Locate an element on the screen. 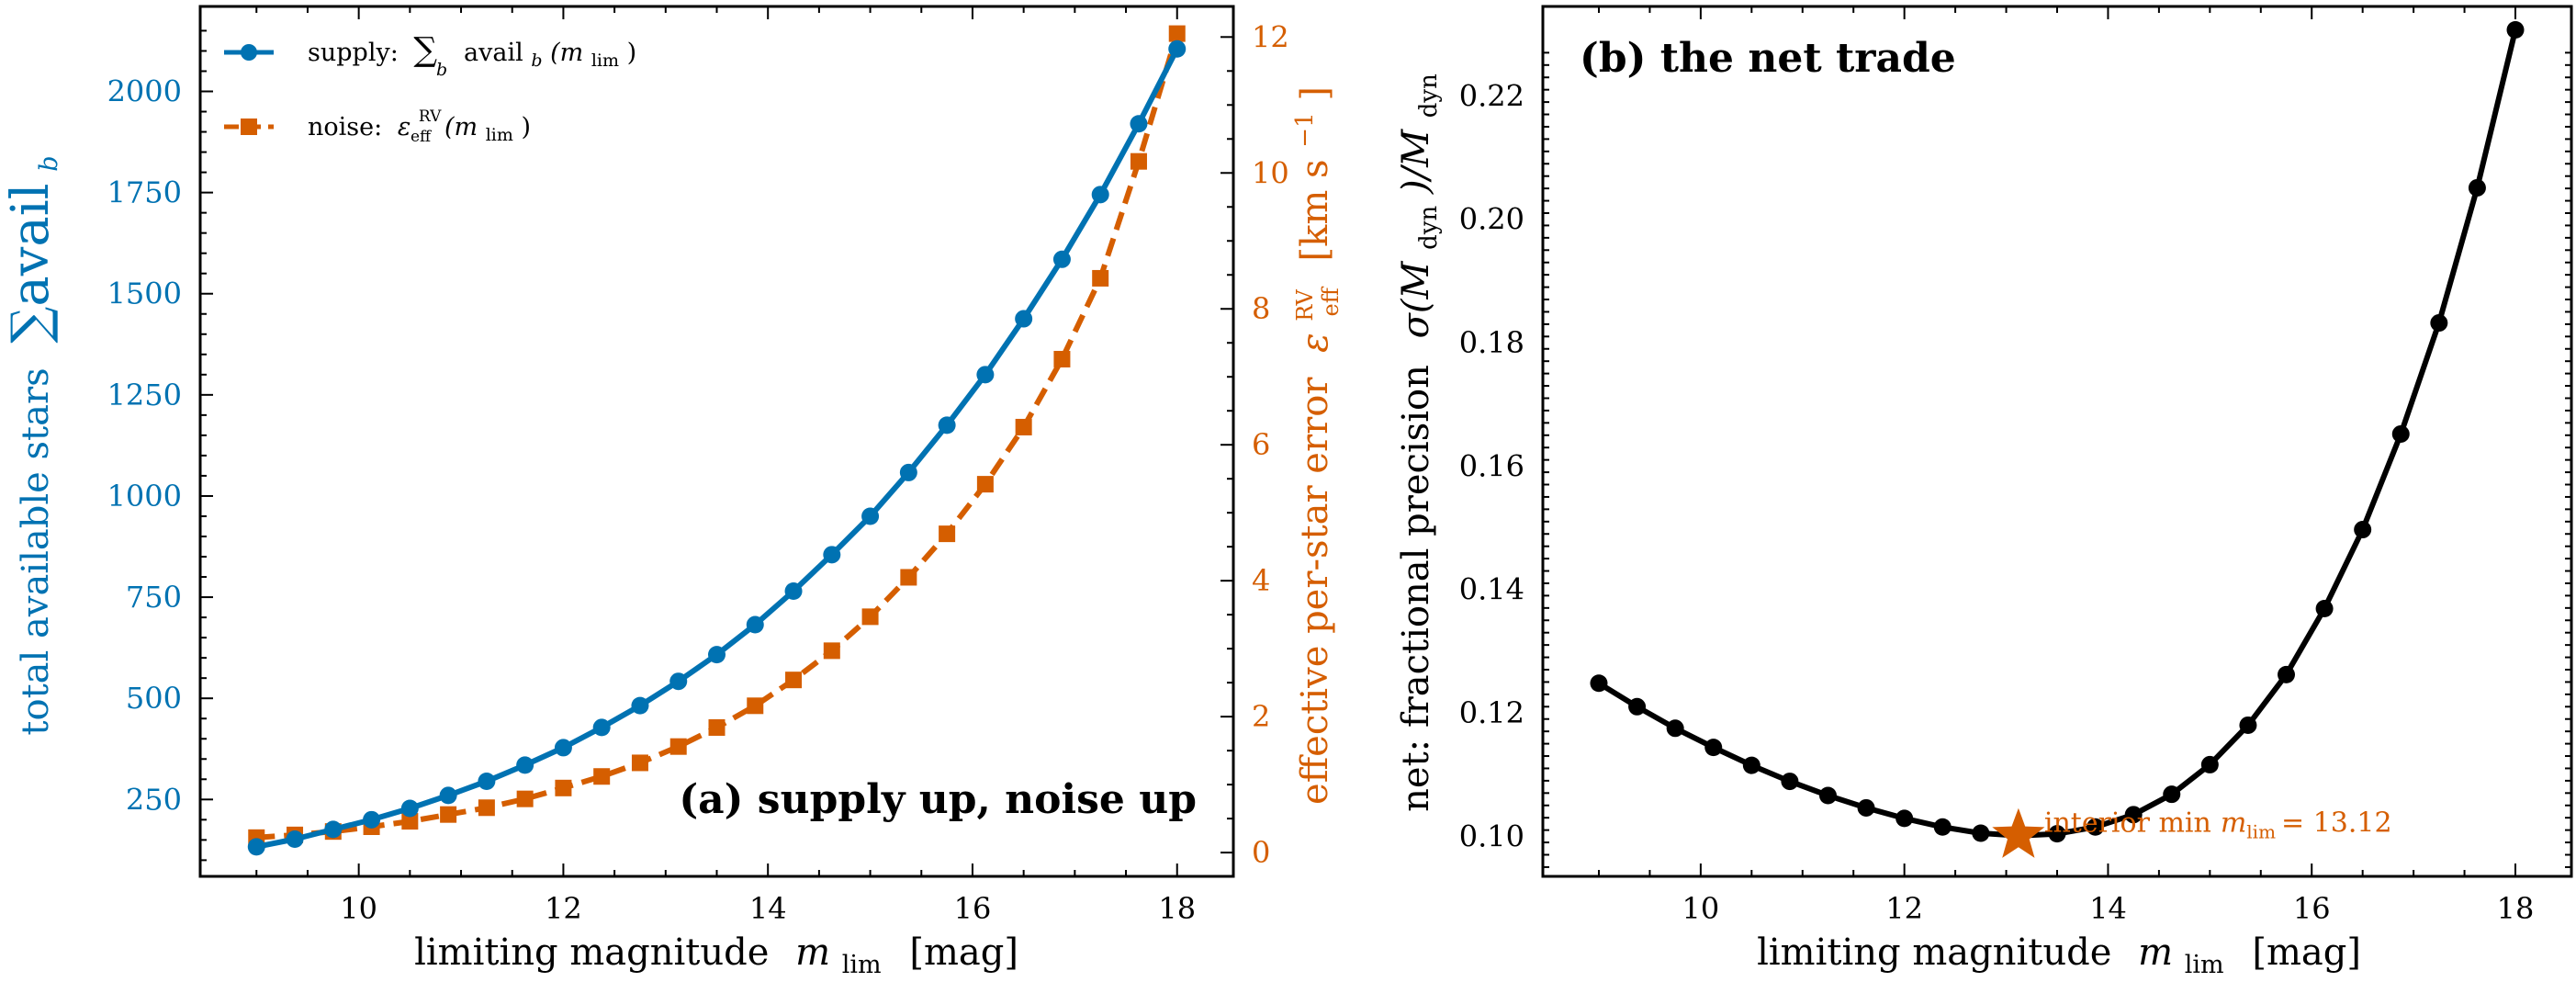  y-left-tick-label: 750 is located at coordinates (154, 597).